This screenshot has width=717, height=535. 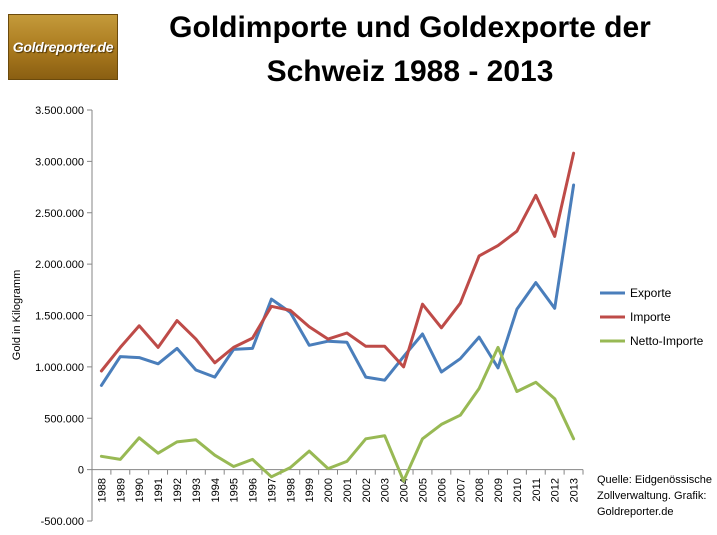 I want to click on x-tick-label: 1996, so click(x=254, y=490).